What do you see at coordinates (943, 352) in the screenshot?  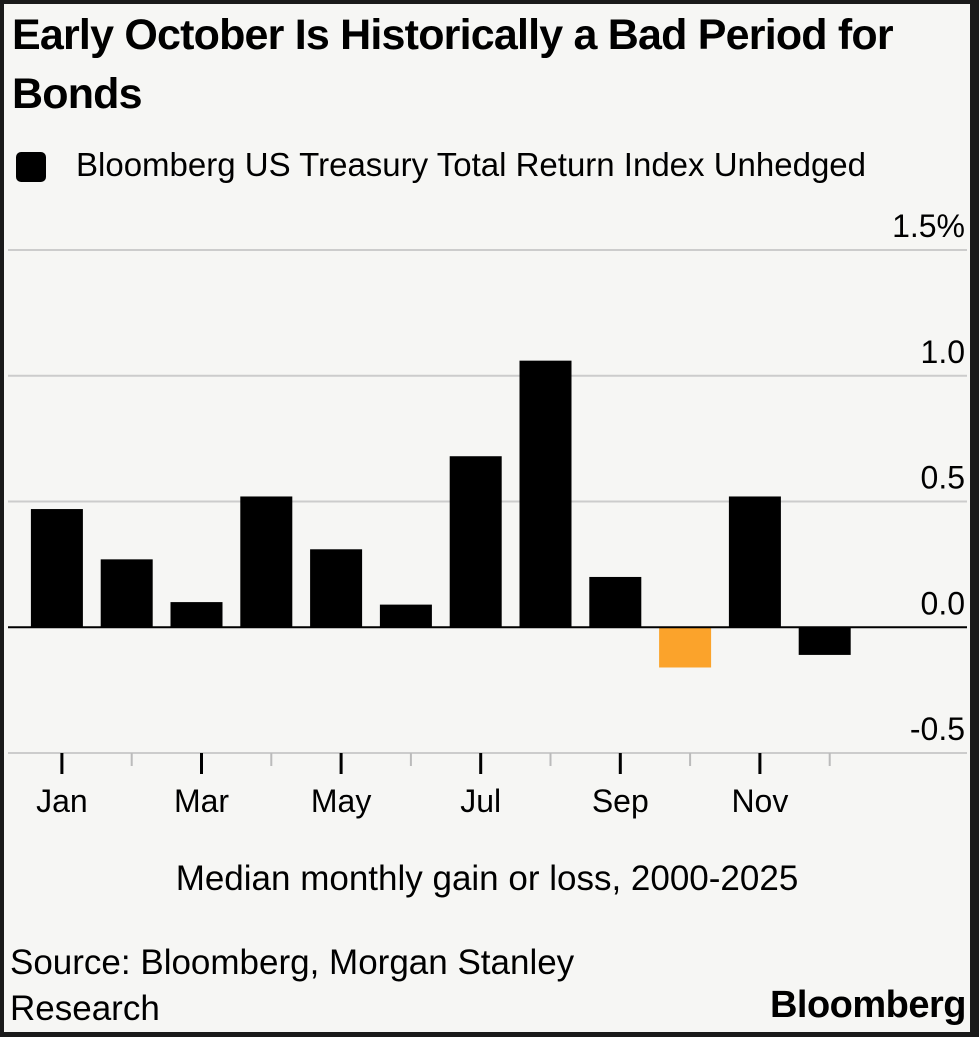 I see `y-tick-label: 1.0` at bounding box center [943, 352].